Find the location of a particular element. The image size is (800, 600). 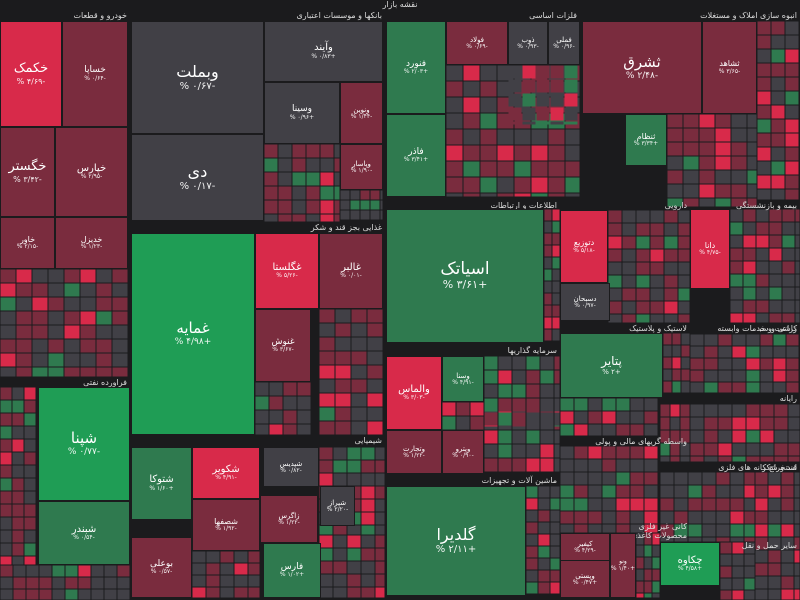

stock-tile: والماس -۳/۰۳ % is located at coordinates (414, 393).